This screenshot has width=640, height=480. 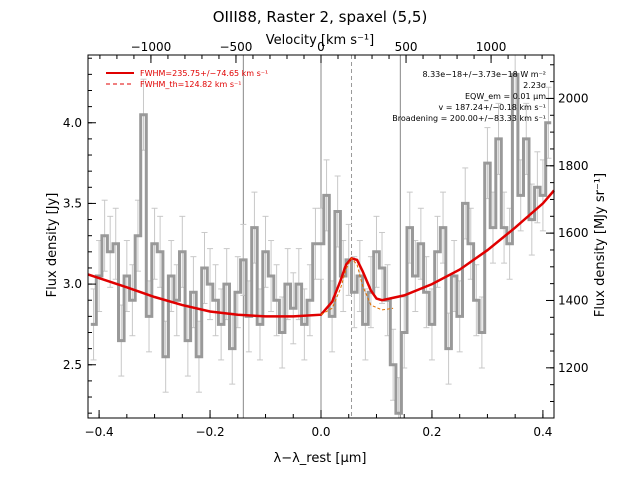 I want to click on top-axis-label: Velocity [km s⁻¹], so click(x=320, y=40).